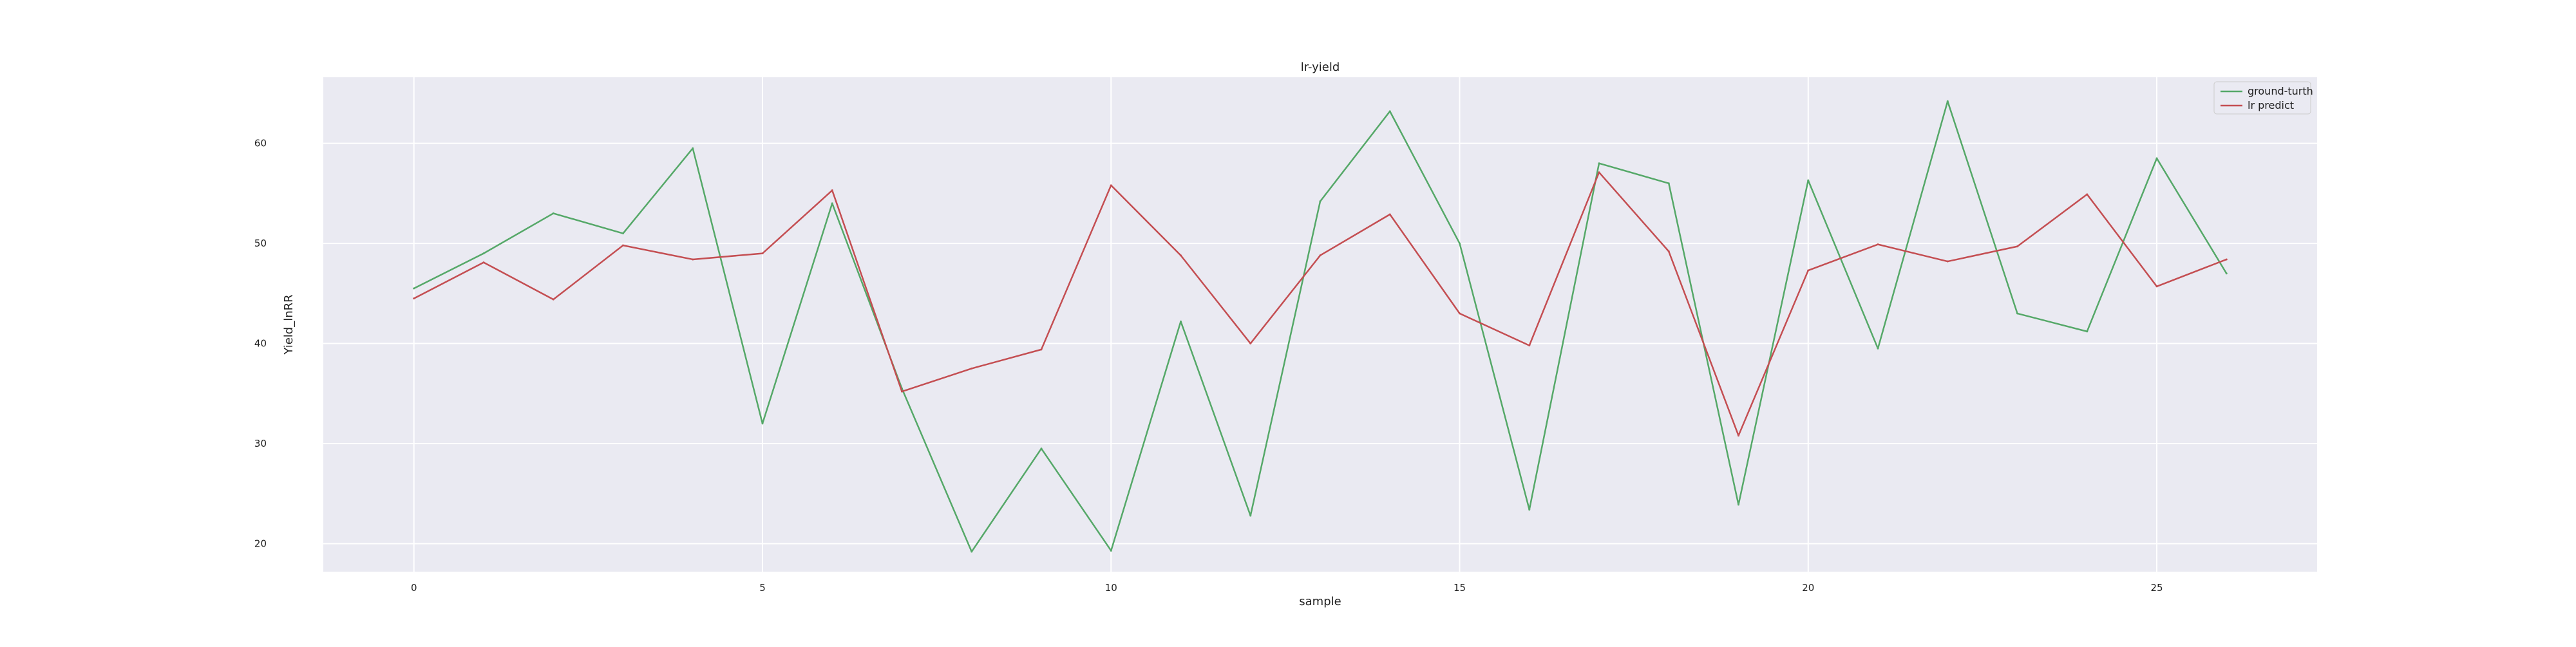 This screenshot has height=647, width=2576. I want to click on legend-label: lr predict, so click(2271, 105).